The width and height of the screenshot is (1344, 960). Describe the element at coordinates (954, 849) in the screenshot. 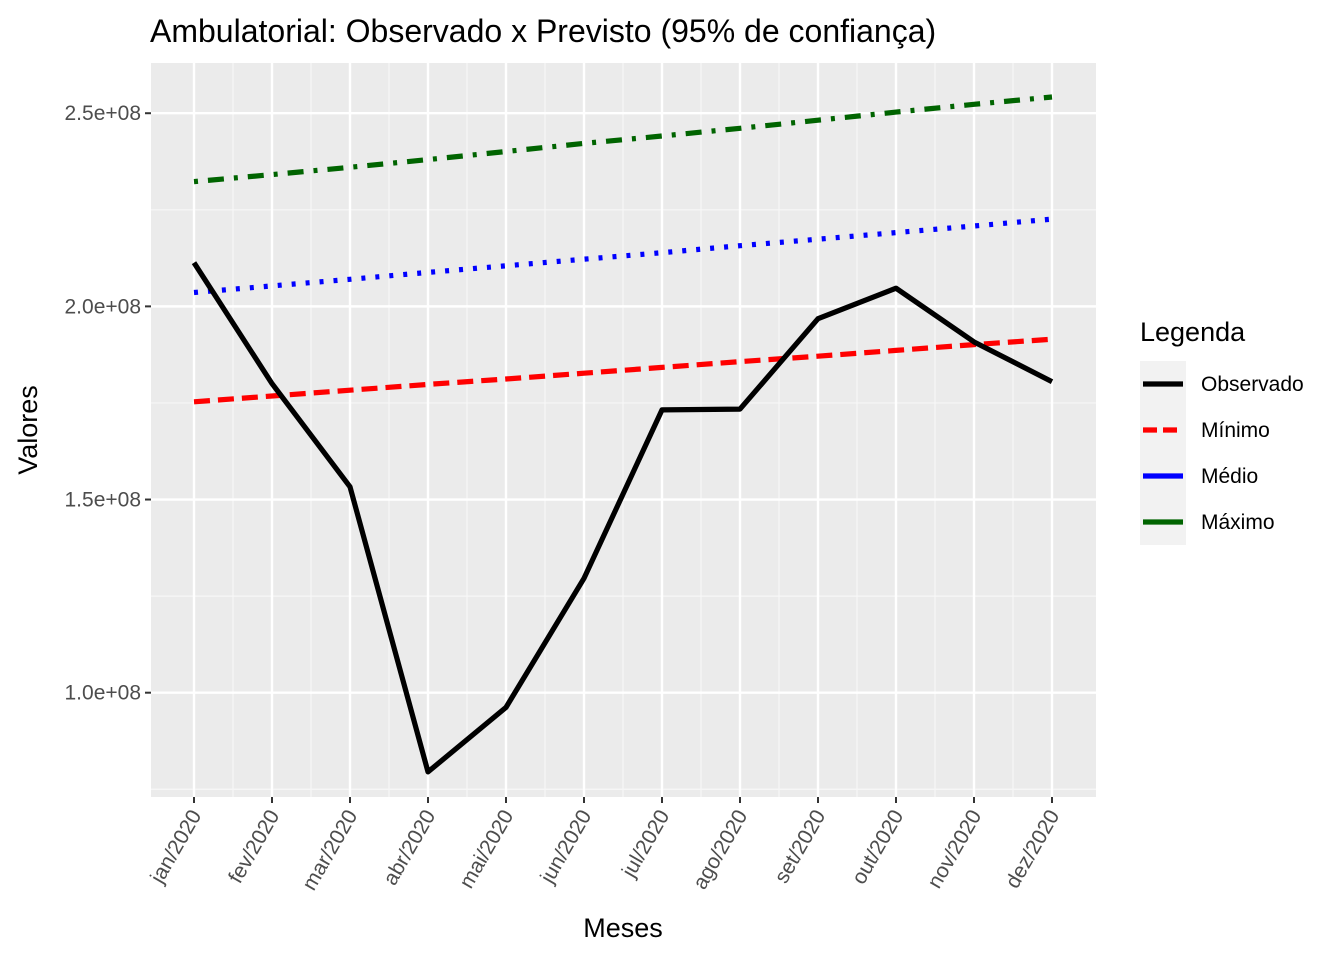

I see `x-tick-label: nov/2020` at that location.